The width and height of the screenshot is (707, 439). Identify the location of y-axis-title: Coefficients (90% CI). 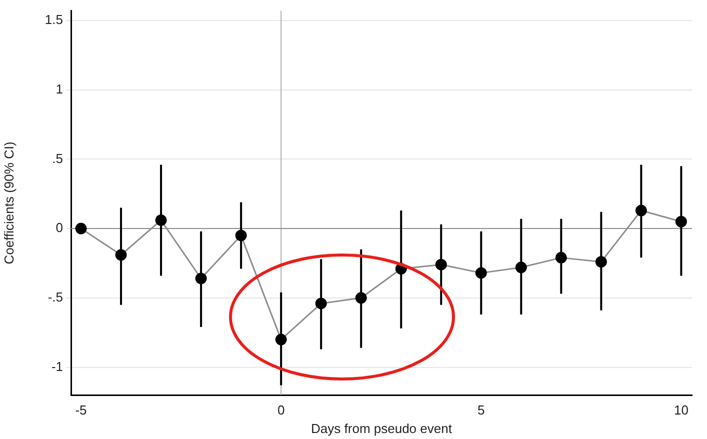
(8, 203).